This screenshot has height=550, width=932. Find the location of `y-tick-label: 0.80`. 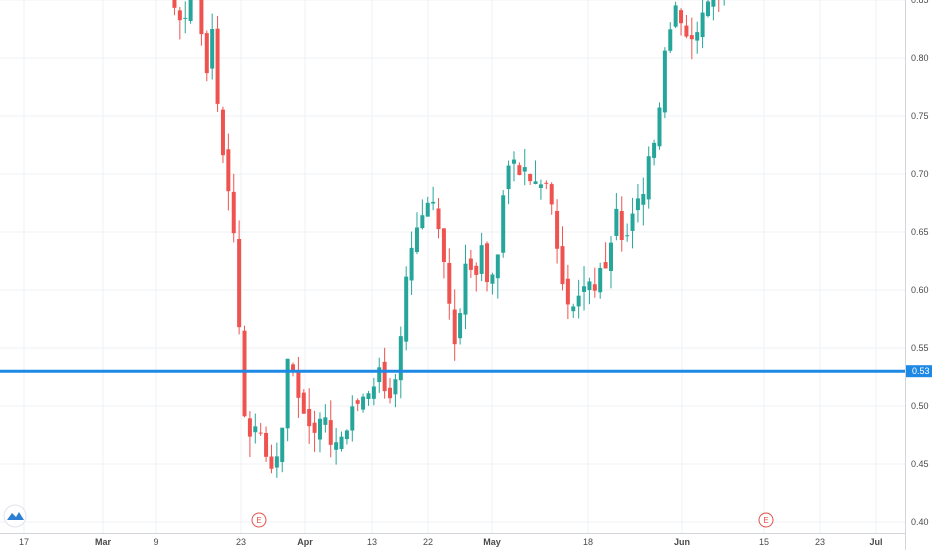

y-tick-label: 0.80 is located at coordinates (920, 58).